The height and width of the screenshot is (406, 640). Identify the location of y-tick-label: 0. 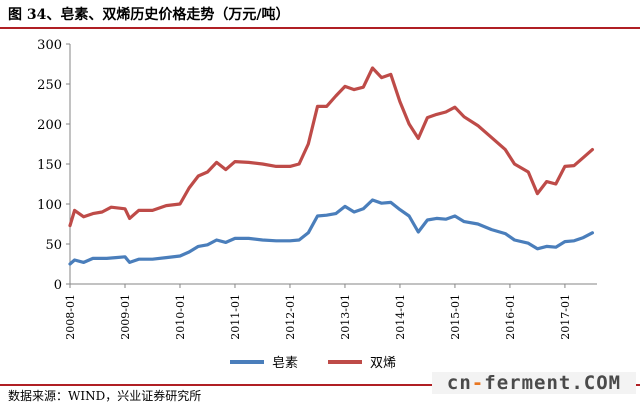
(58, 285).